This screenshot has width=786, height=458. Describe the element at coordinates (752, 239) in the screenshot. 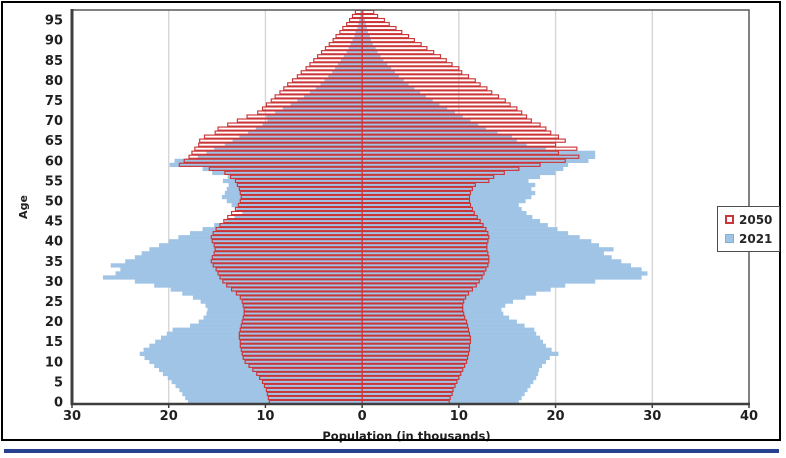

I see `legend-item-2021: 2021` at that location.